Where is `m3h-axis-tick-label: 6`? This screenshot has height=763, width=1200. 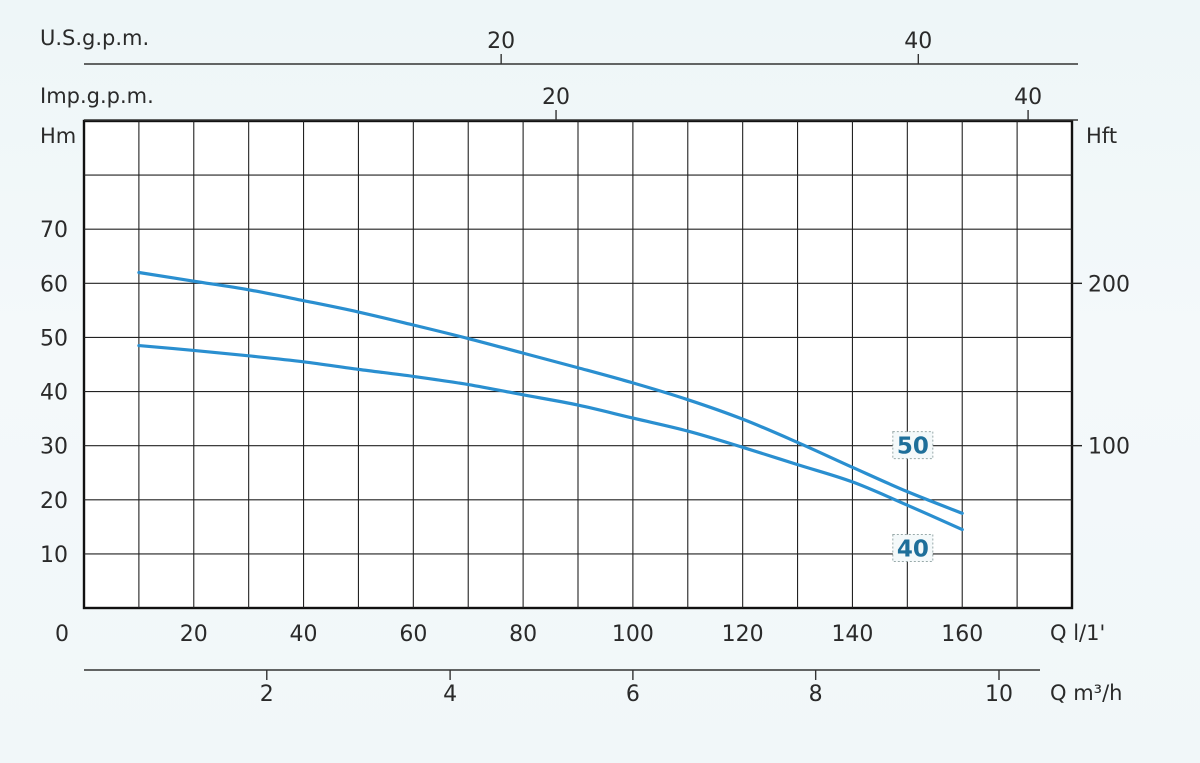
m3h-axis-tick-label: 6 is located at coordinates (633, 694).